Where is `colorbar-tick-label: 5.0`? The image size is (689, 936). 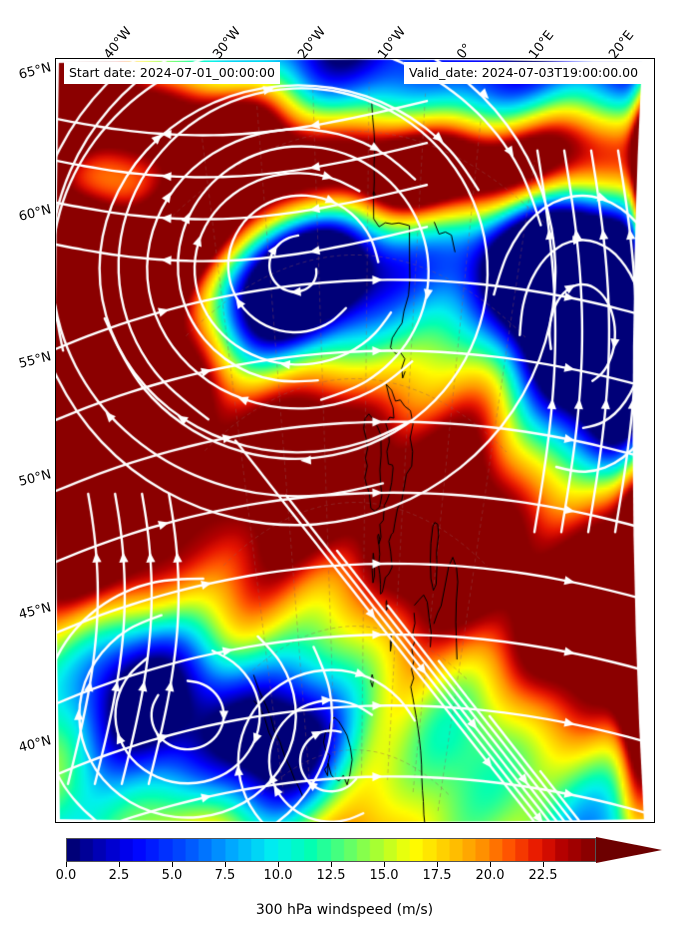
colorbar-tick-label: 5.0 is located at coordinates (172, 875).